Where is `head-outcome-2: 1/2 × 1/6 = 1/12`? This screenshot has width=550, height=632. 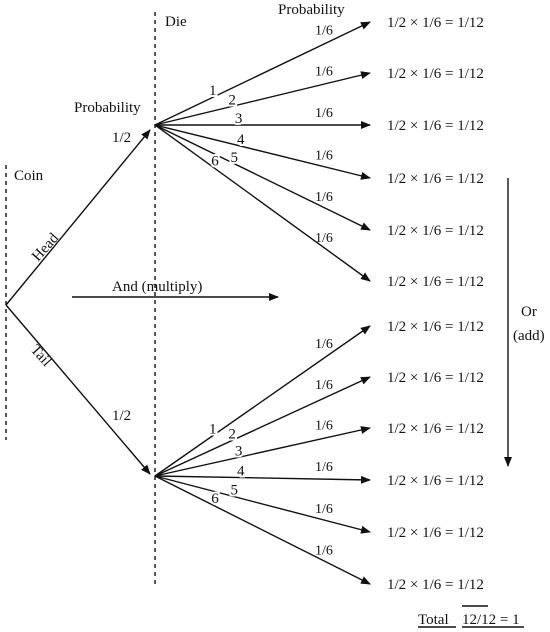 head-outcome-2: 1/2 × 1/6 = 1/12 is located at coordinates (435, 74).